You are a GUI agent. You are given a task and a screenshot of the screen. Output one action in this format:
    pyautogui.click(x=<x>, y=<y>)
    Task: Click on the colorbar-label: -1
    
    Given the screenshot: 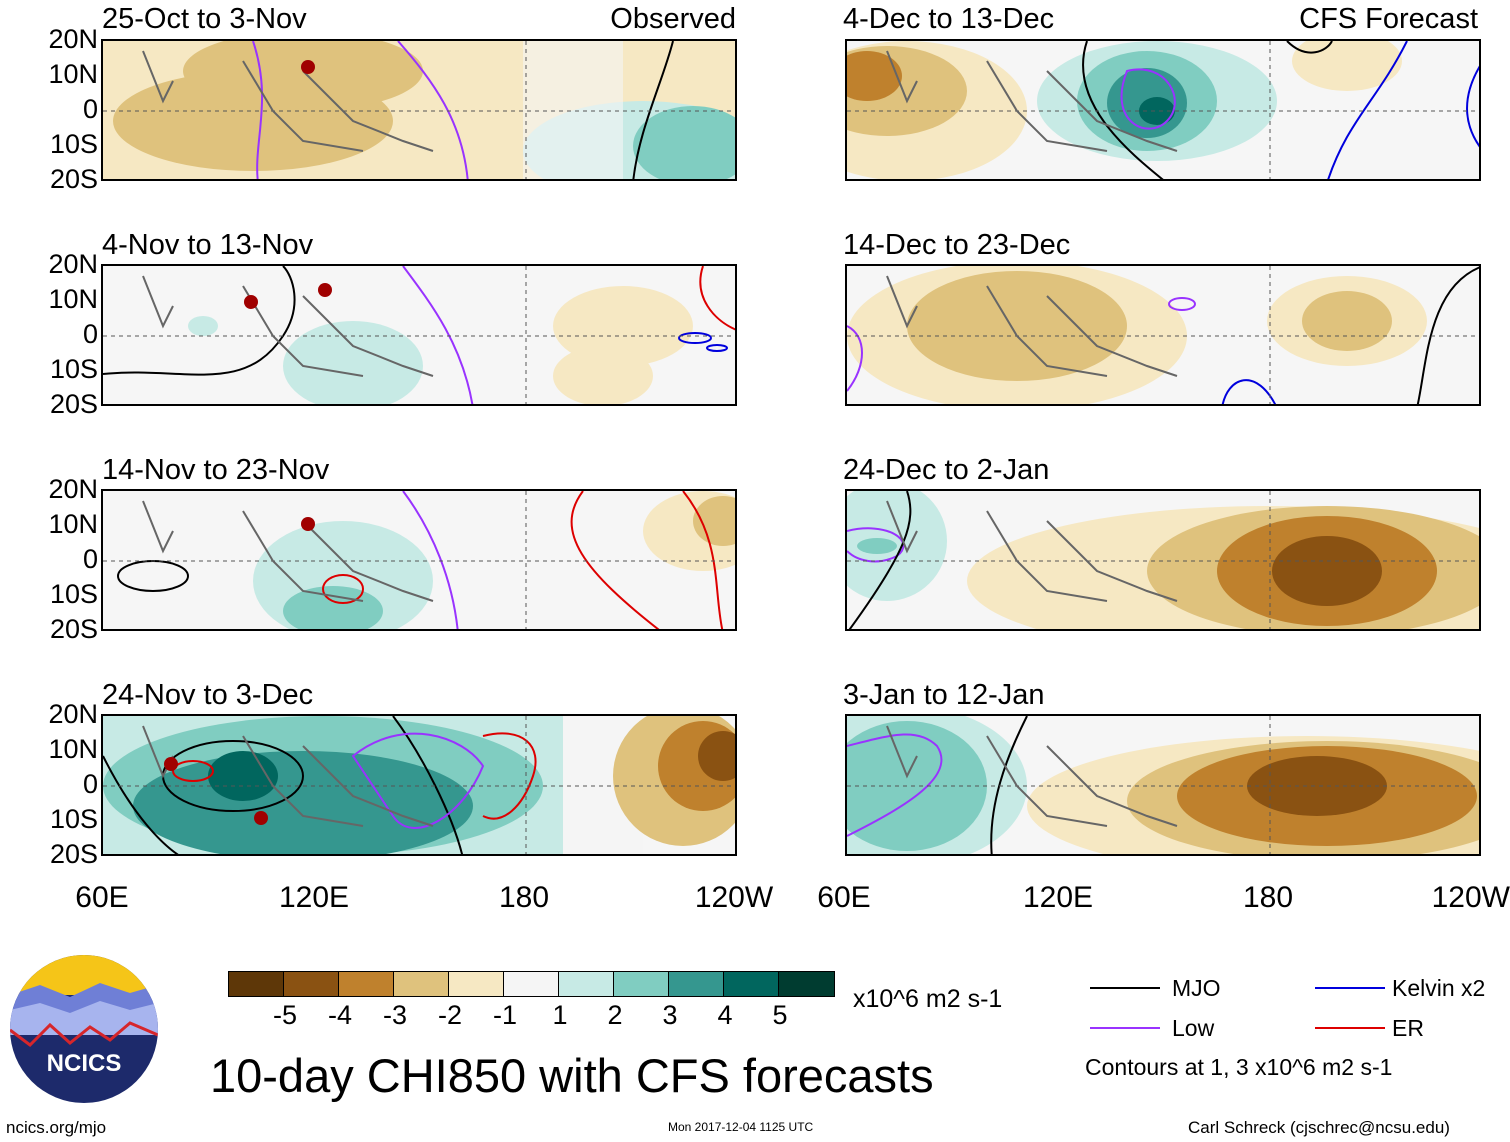 What is the action you would take?
    pyautogui.click(x=504, y=1015)
    